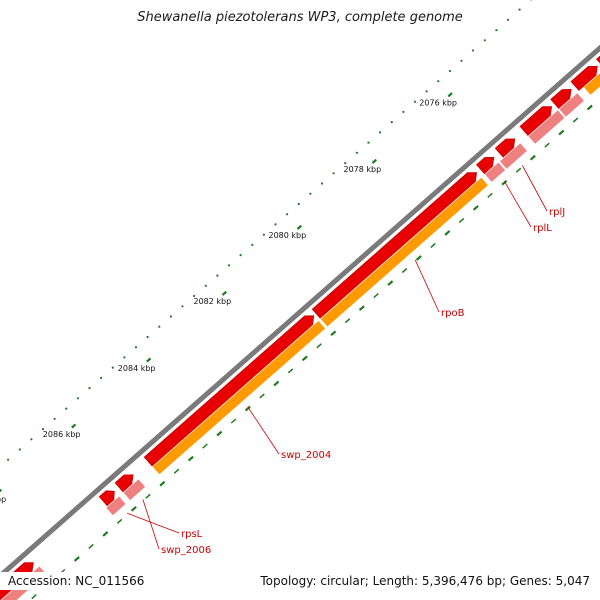  I want to click on scale-label: 2080 kbp, so click(288, 235).